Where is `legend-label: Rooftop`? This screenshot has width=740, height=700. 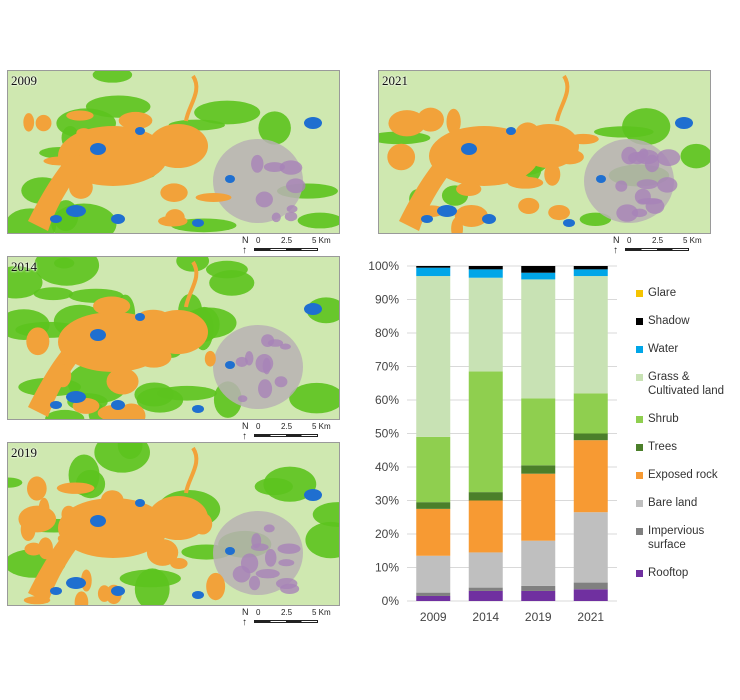 legend-label: Rooftop is located at coordinates (668, 573).